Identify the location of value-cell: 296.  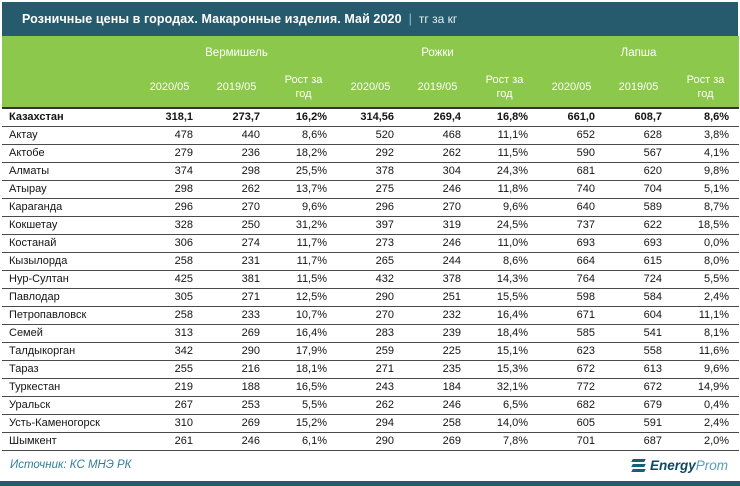
(371, 207).